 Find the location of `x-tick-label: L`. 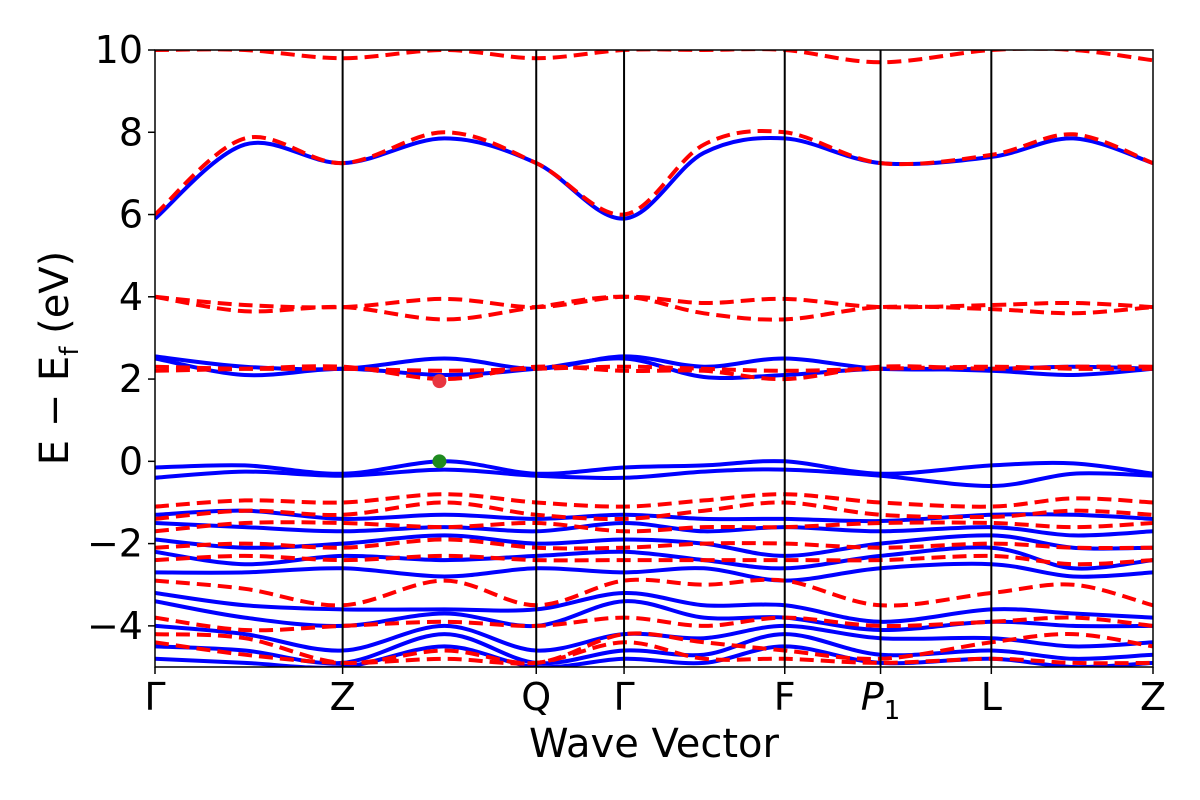

x-tick-label: L is located at coordinates (991, 697).